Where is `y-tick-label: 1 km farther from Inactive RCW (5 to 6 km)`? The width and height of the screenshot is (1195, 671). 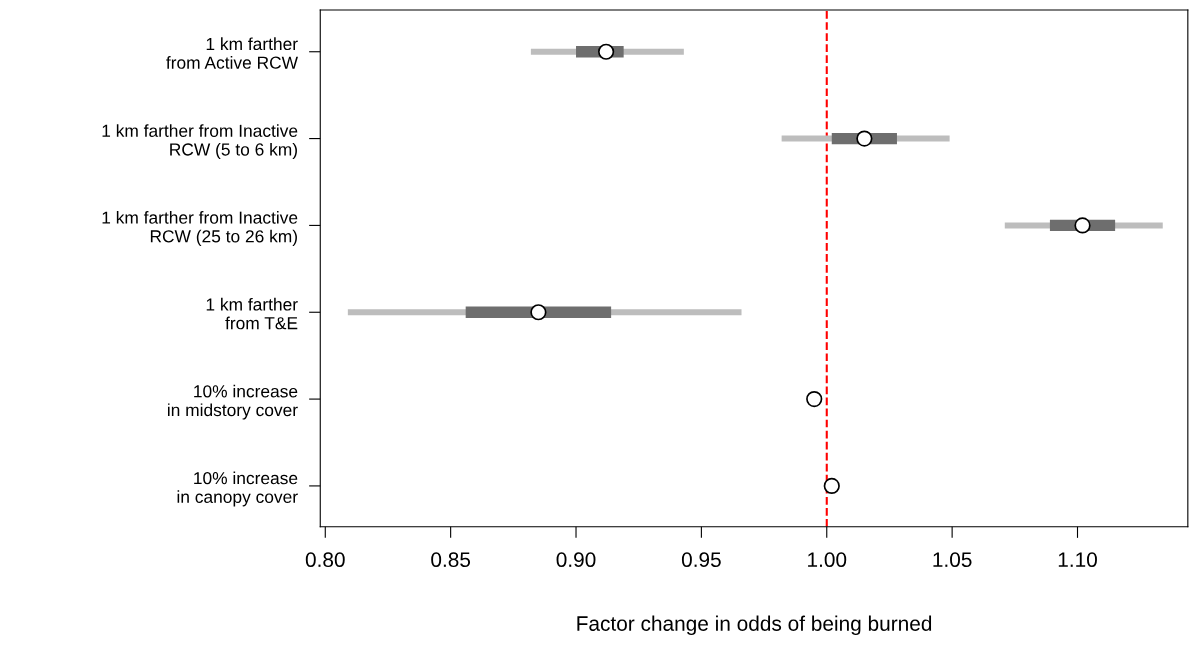
y-tick-label: 1 km farther from Inactive RCW (5 to 6 km) is located at coordinates (200, 142).